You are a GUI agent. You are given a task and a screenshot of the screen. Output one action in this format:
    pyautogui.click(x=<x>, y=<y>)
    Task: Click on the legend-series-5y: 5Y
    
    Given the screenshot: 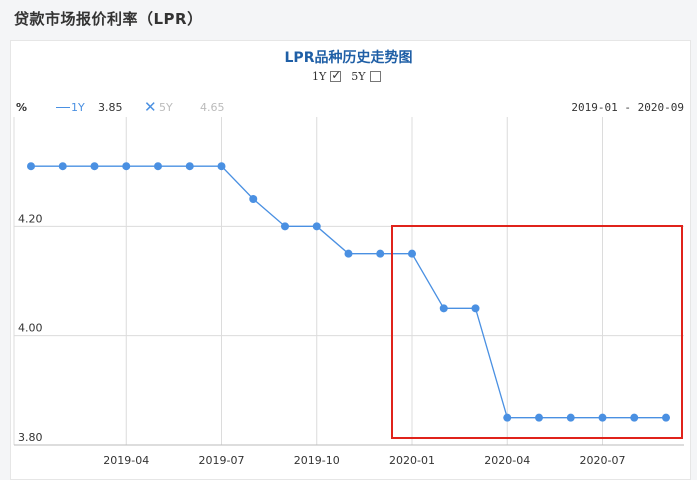 What is the action you would take?
    pyautogui.click(x=166, y=107)
    